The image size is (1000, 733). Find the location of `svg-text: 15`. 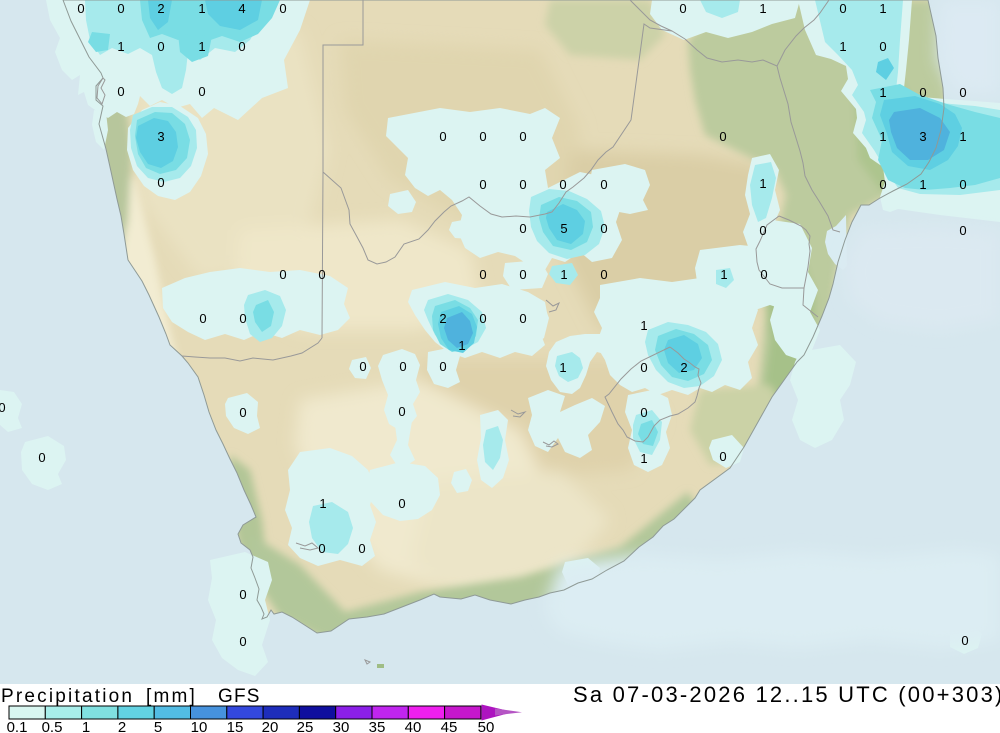

svg-text: 15 is located at coordinates (235, 726).